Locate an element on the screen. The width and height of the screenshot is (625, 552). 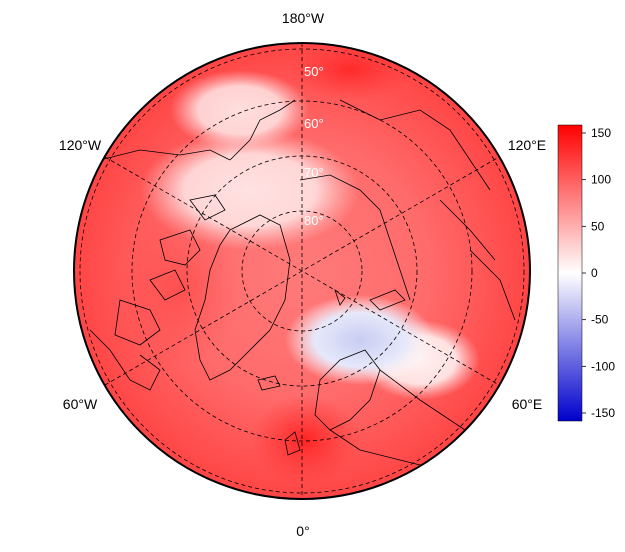
lat-label-60: 60° is located at coordinates (314, 123).